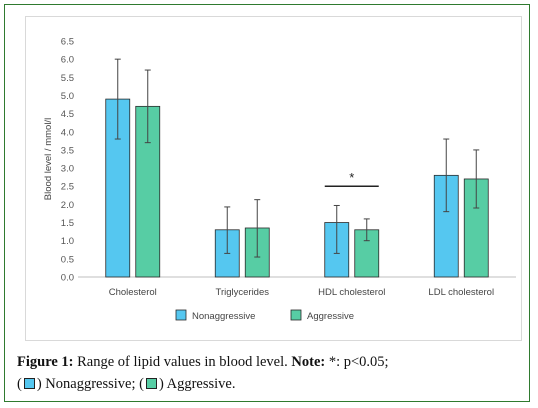  Describe the element at coordinates (67, 96) in the screenshot. I see `y-tick-label: 5.0` at that location.